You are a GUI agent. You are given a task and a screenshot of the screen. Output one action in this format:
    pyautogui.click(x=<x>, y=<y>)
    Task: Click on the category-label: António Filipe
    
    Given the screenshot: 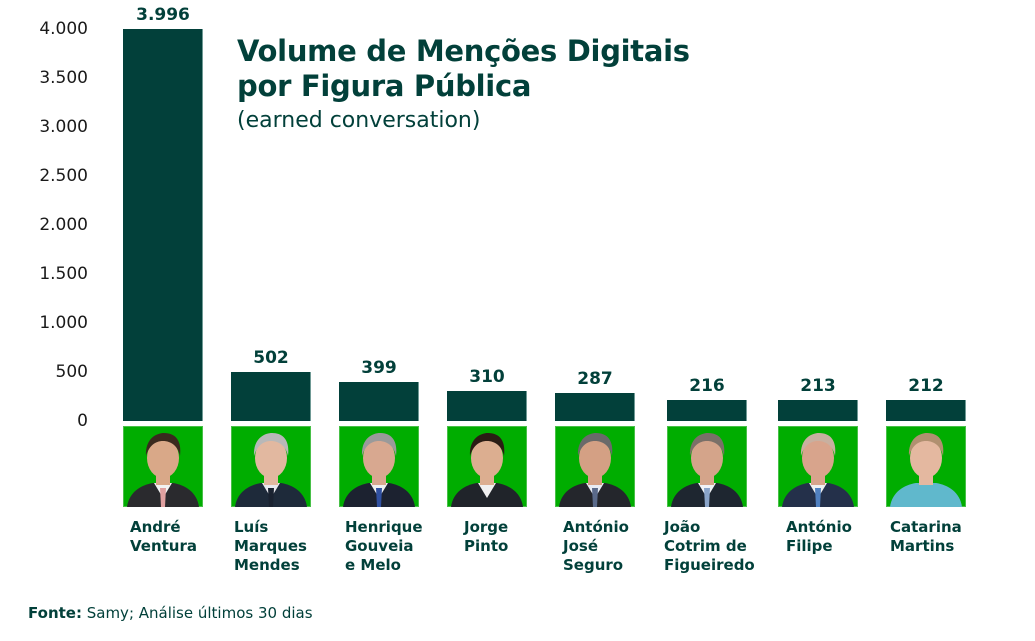 What is the action you would take?
    pyautogui.click(x=819, y=536)
    